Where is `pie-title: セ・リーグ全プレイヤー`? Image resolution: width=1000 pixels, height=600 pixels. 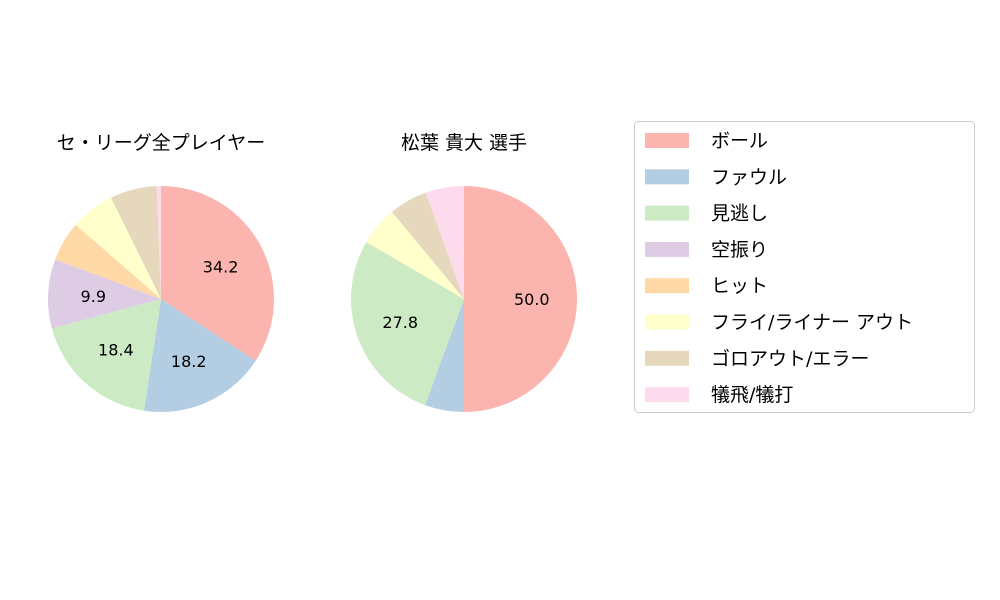 pie-title: セ・リーグ全プレイヤー is located at coordinates (161, 143).